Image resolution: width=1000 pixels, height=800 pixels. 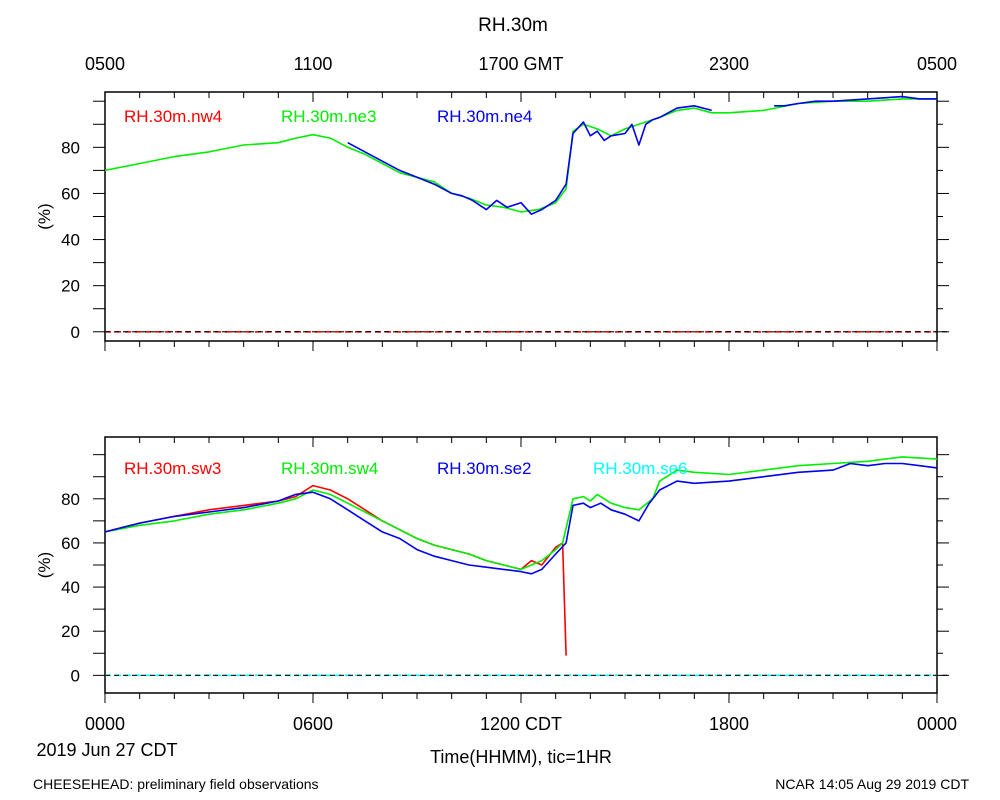 What do you see at coordinates (484, 116) in the screenshot?
I see `legend-entry-rh-30m-ne4: RH.30m.ne4` at bounding box center [484, 116].